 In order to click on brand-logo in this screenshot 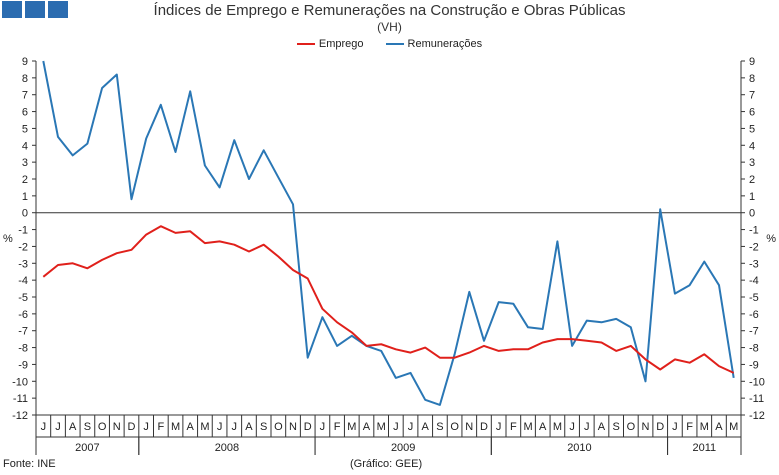, I will do `click(35, 9)`.